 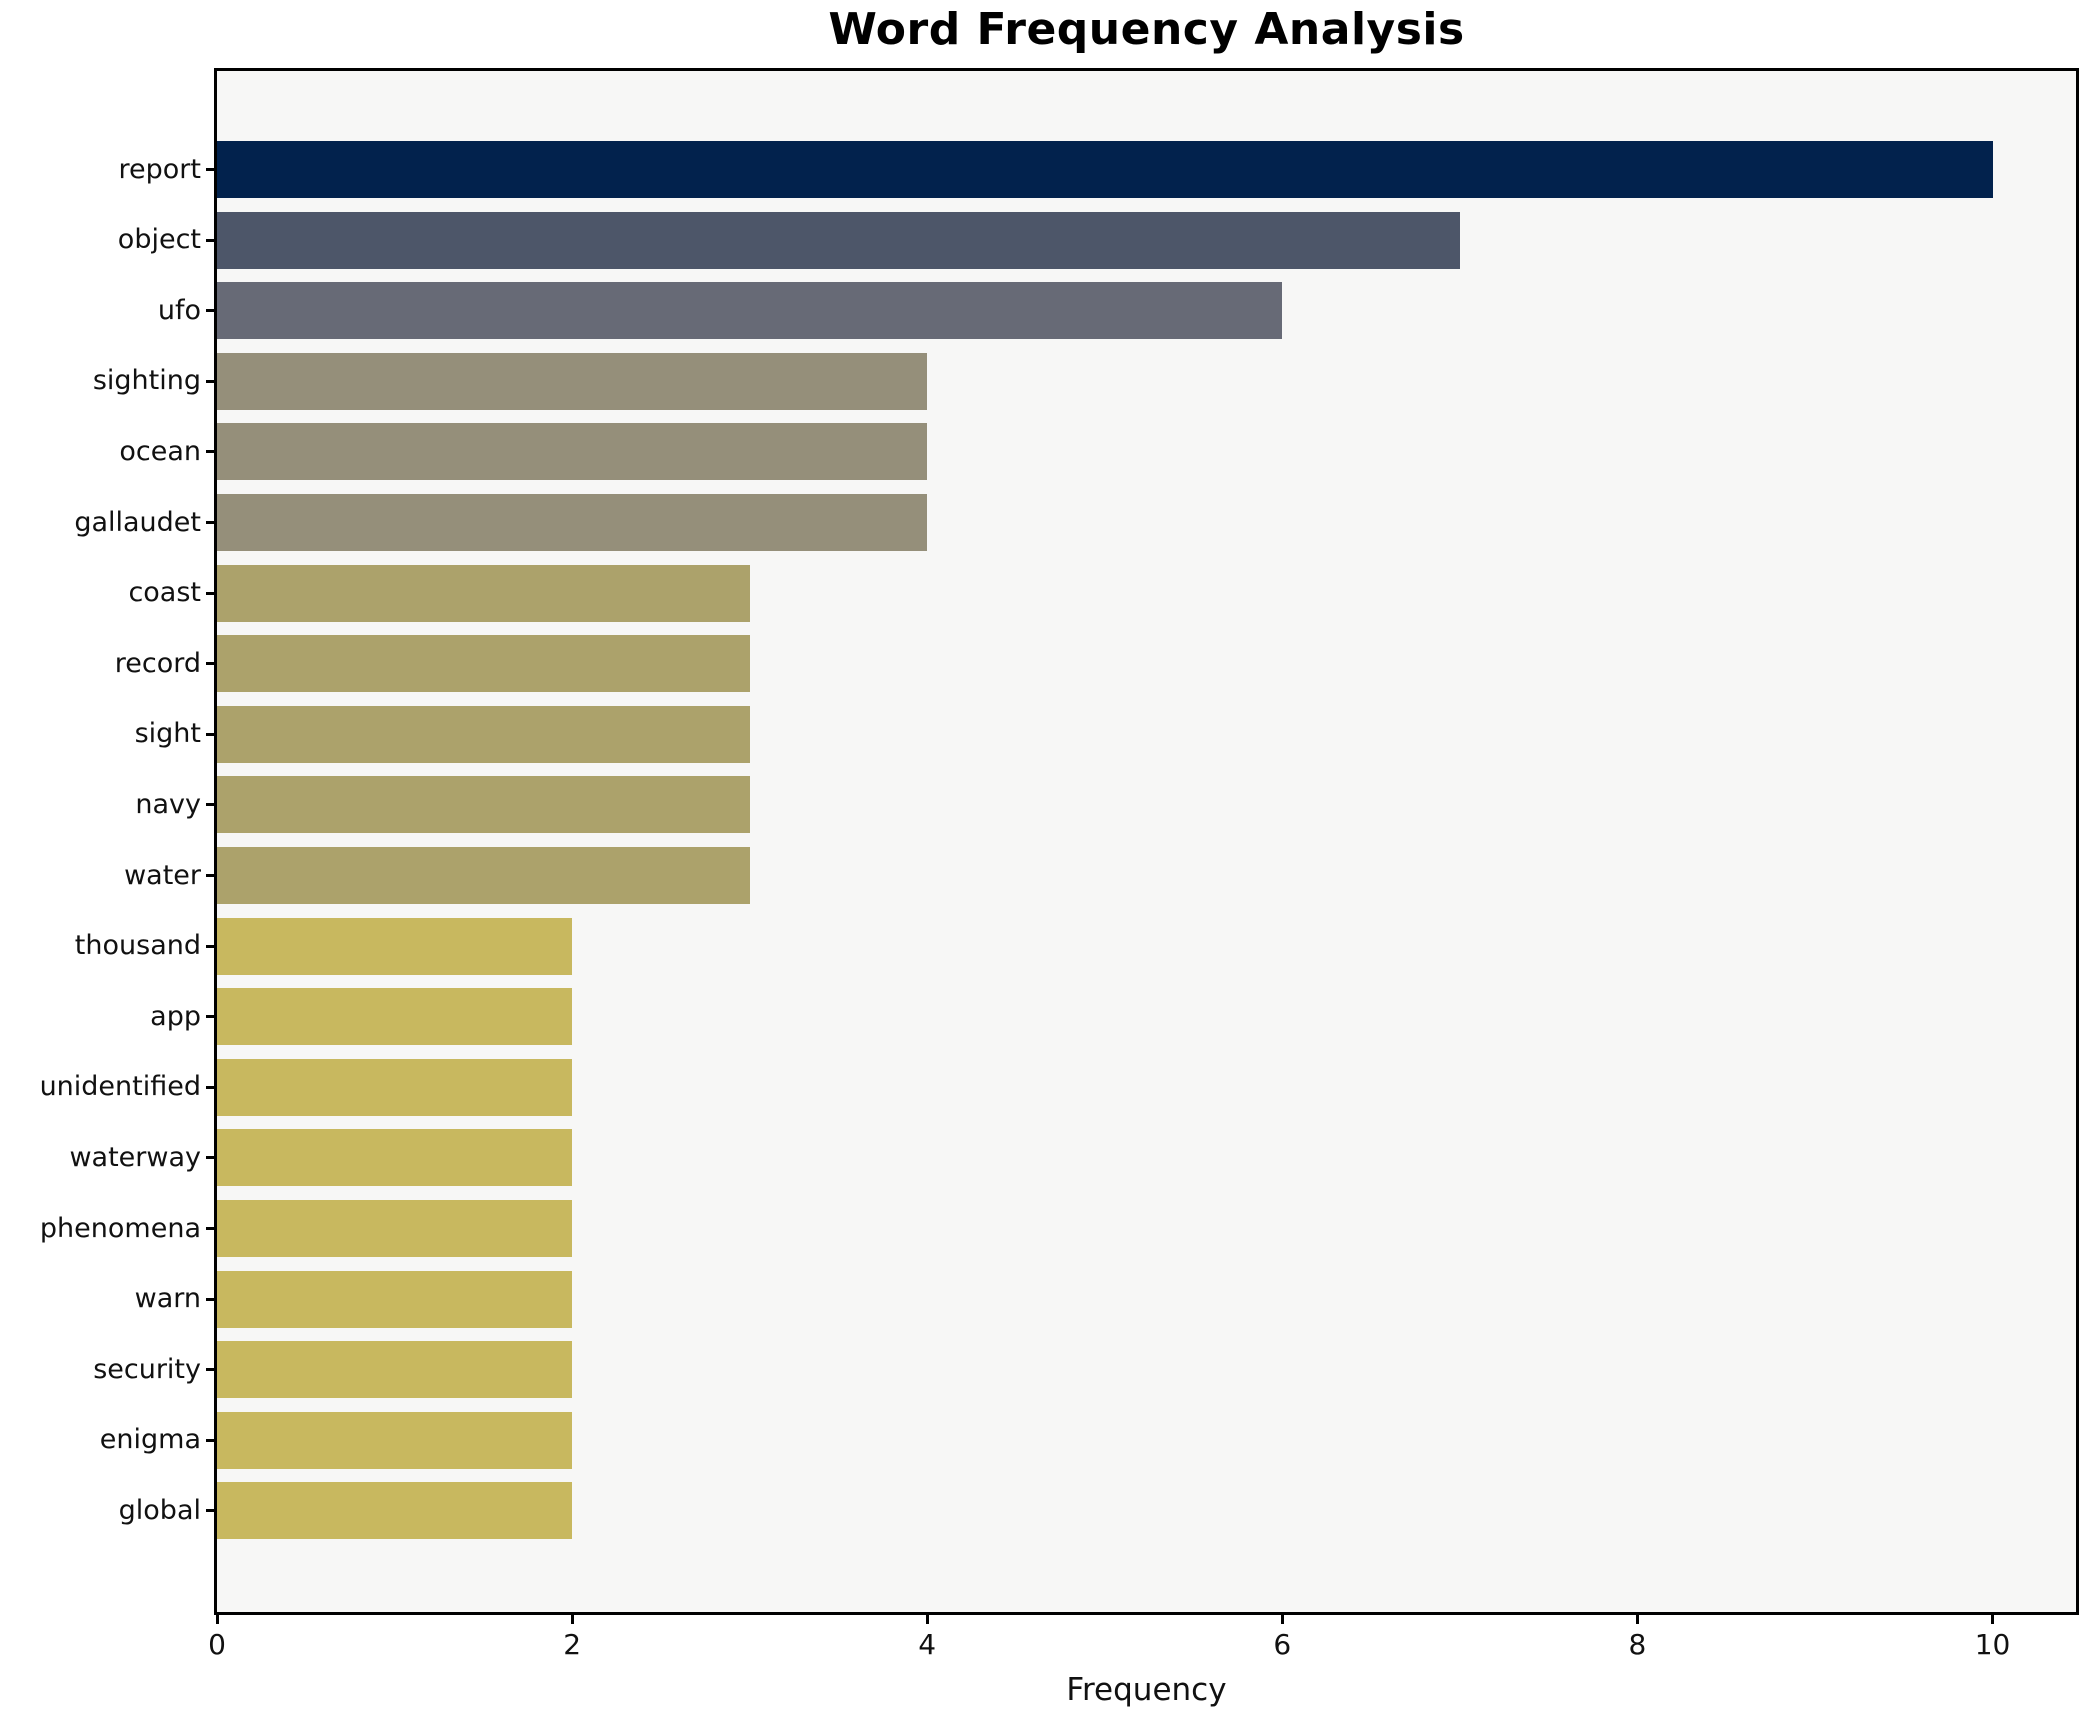 What do you see at coordinates (159, 169) in the screenshot?
I see `y-tick-label-report: report` at bounding box center [159, 169].